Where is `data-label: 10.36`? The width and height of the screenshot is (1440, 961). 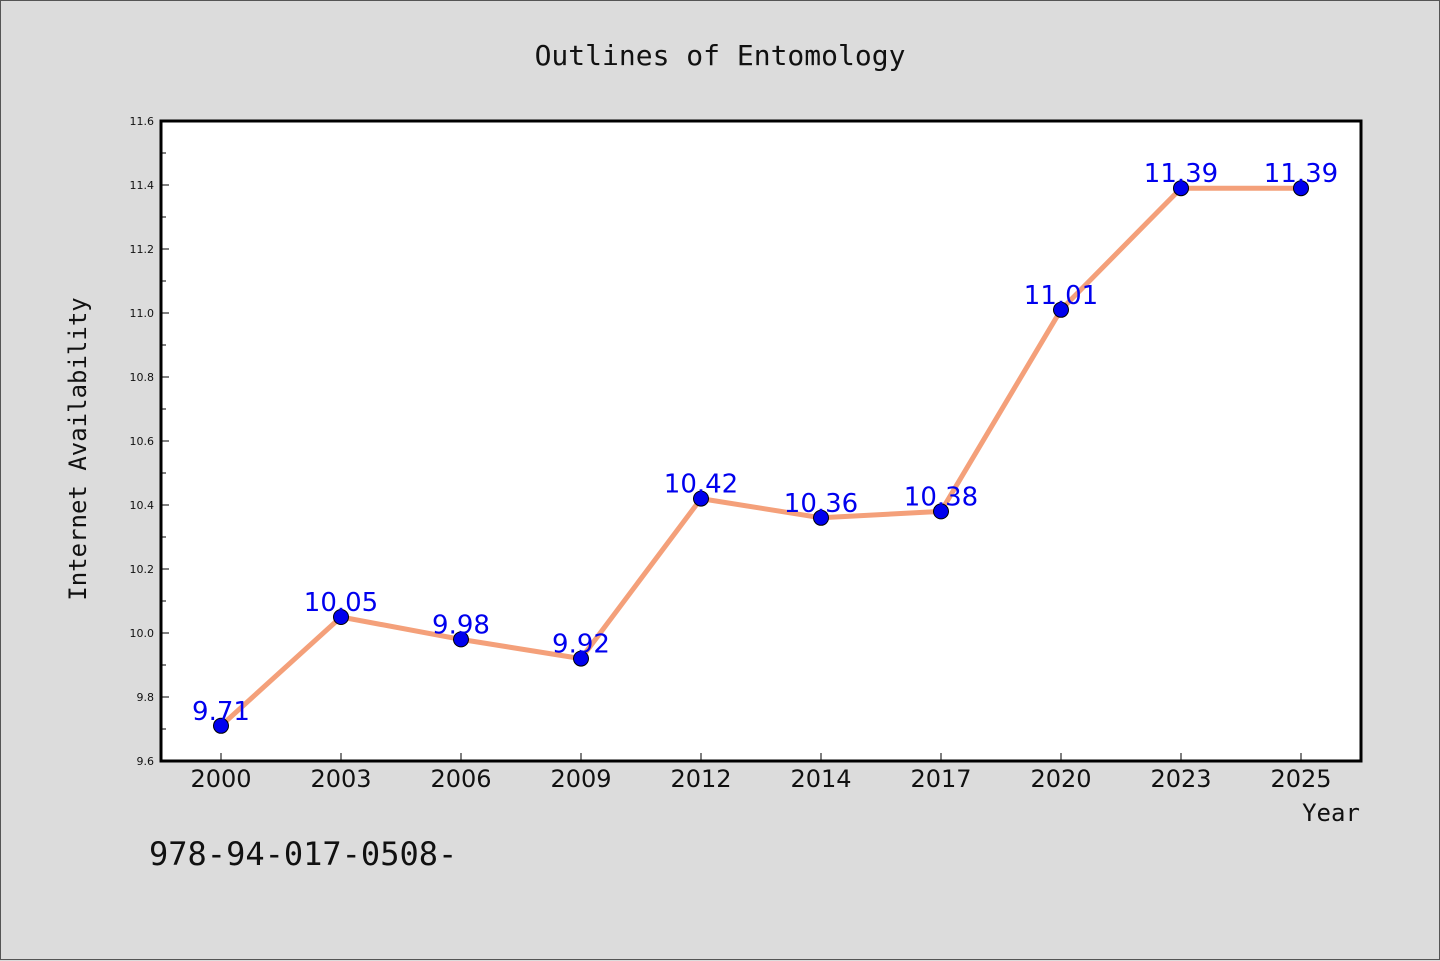 data-label: 10.36 is located at coordinates (821, 504).